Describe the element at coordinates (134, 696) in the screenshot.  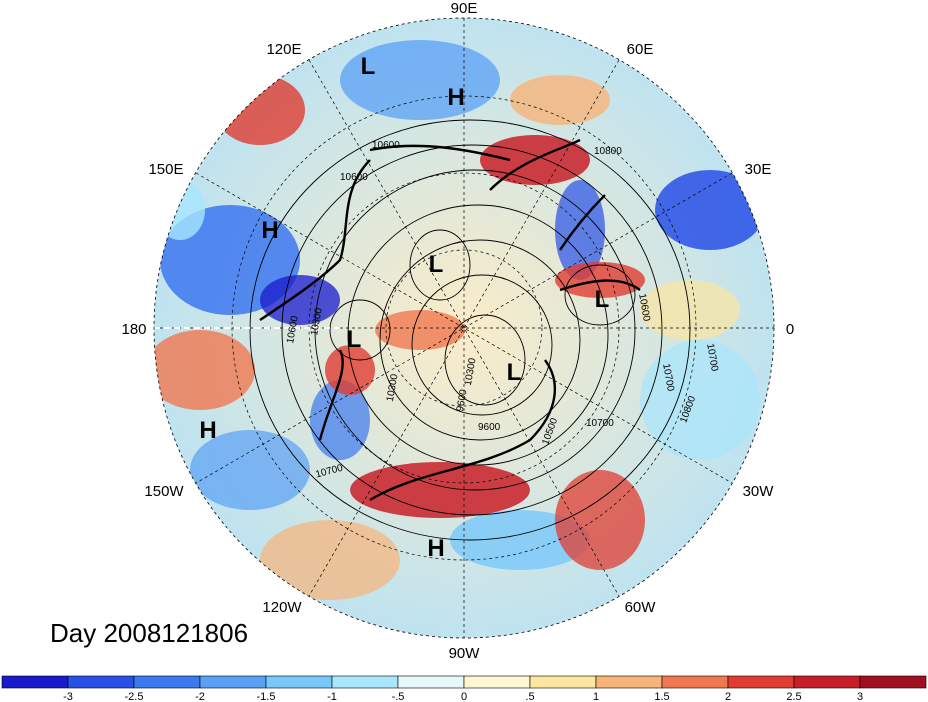
I see `colorbar-tick-label: -2.5` at that location.